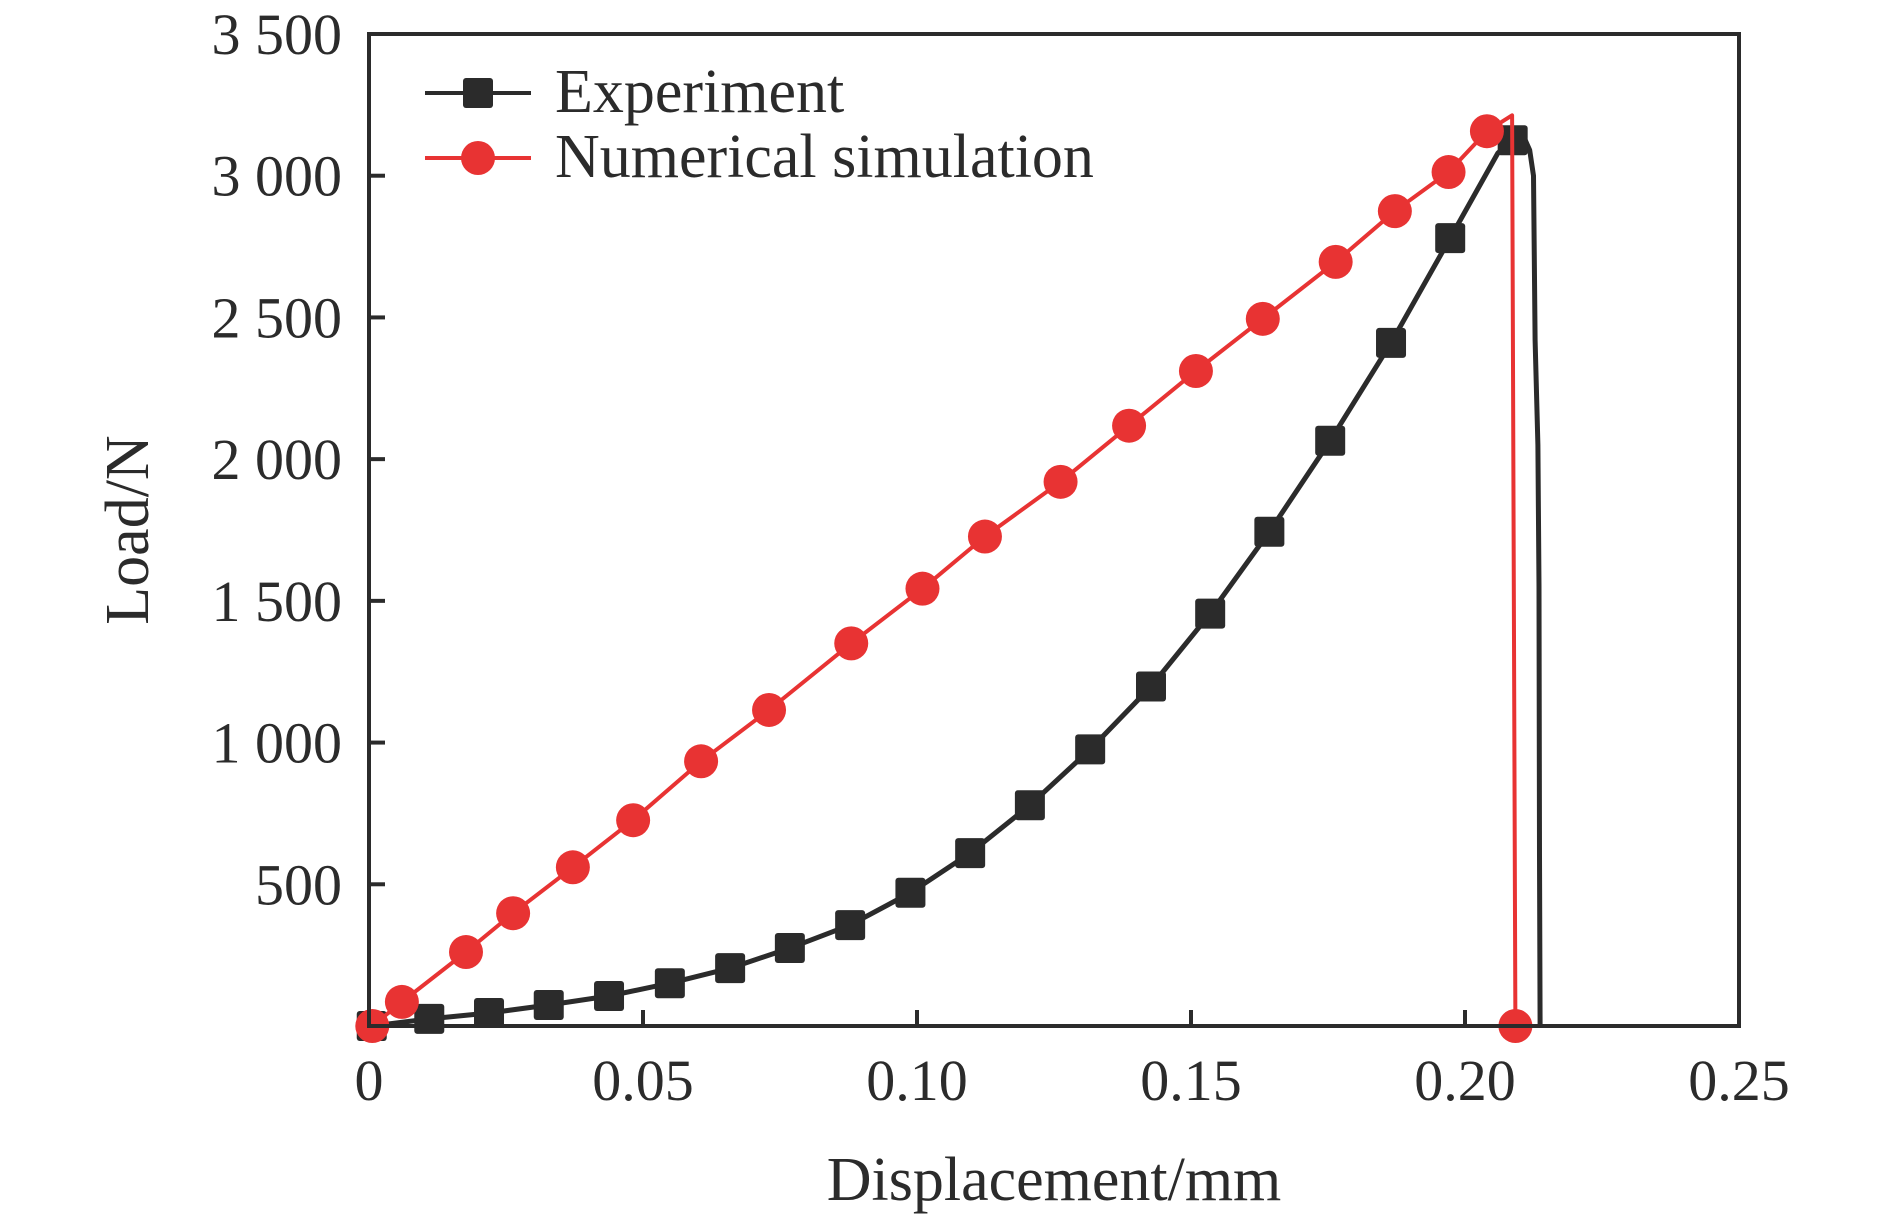 The image size is (1890, 1215). What do you see at coordinates (369, 1080) in the screenshot?
I see `x-tick-label: 0` at bounding box center [369, 1080].